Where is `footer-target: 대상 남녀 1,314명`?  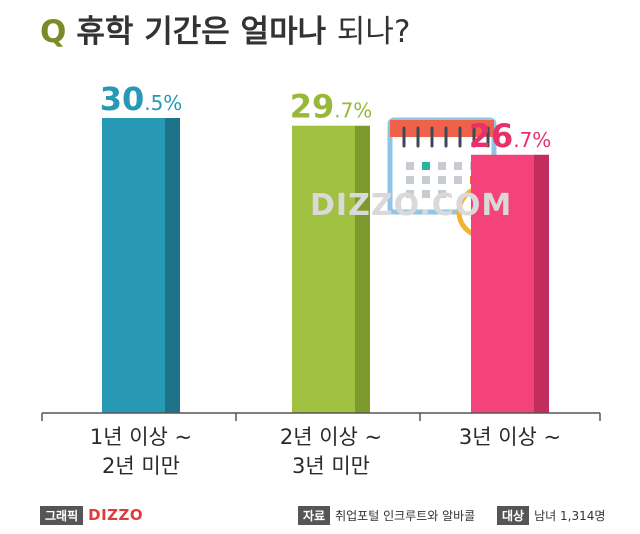
footer-target: 대상 남녀 1,314명 is located at coordinates (551, 515).